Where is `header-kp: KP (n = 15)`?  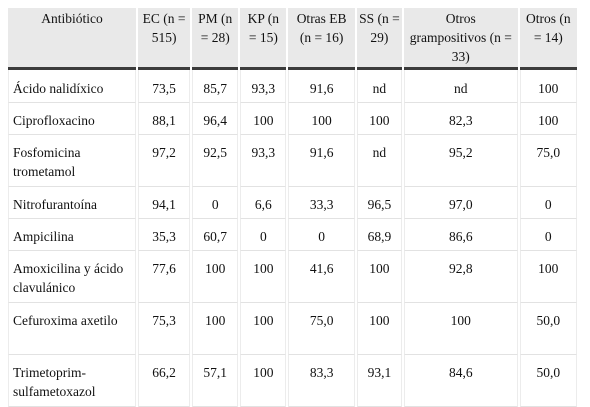
header-kp: KP (n = 15) is located at coordinates (263, 39).